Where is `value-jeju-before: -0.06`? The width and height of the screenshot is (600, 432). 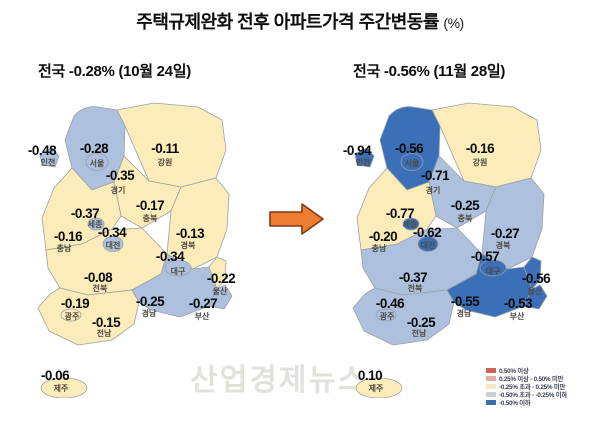 value-jeju-before: -0.06 is located at coordinates (55, 375).